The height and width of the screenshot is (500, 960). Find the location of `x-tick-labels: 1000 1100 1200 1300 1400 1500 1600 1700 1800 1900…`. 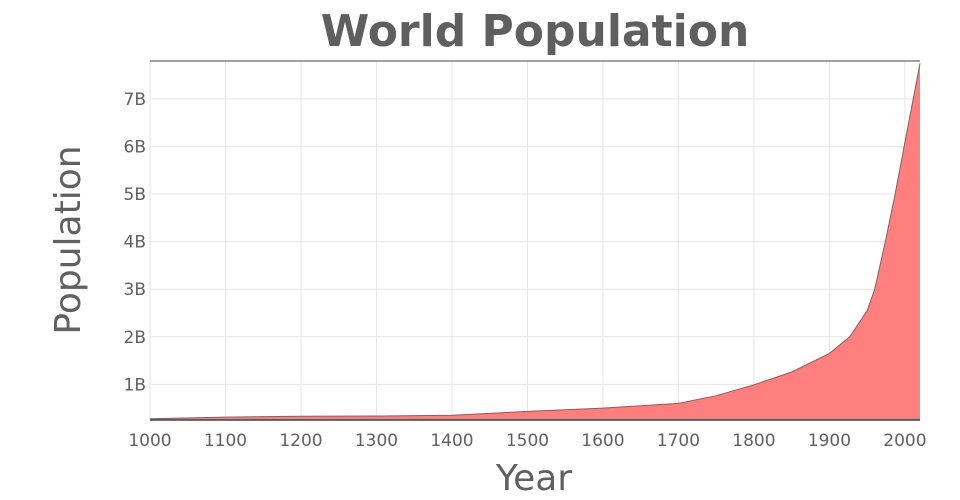

x-tick-labels: 1000 1100 1200 1300 1400 1500 1600 1700 1800 1900… is located at coordinates (527, 441).